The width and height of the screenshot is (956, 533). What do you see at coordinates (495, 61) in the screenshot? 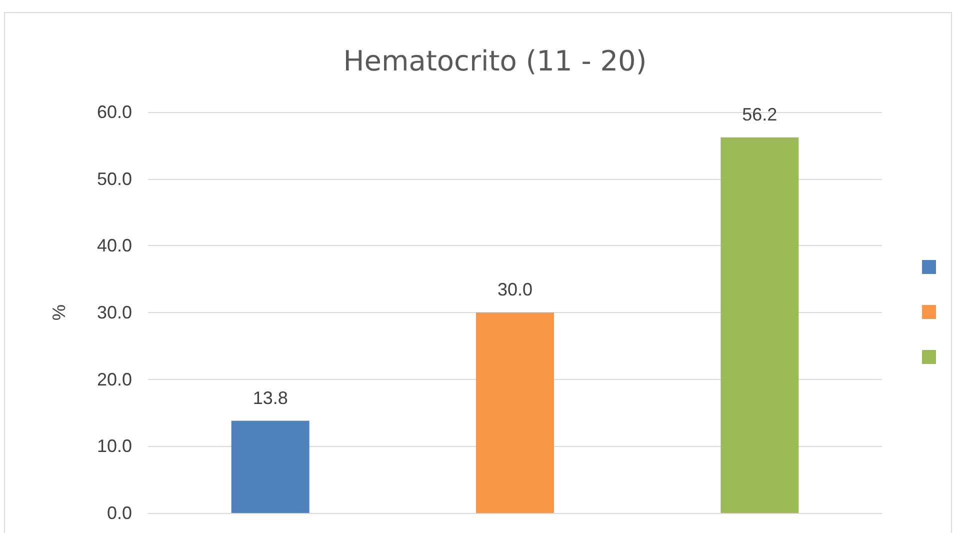
I see `chart-title: Hematocrito (11 - 20)` at bounding box center [495, 61].